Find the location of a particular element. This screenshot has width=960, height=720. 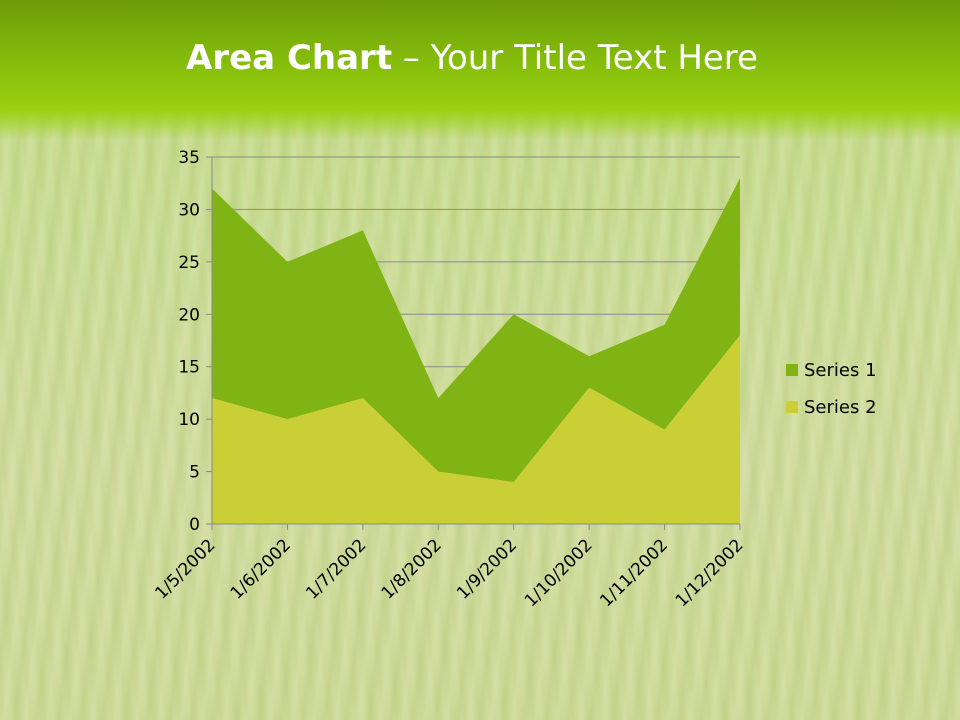

slide-title: Area Chart – Your Title Text Here is located at coordinates (472, 58).